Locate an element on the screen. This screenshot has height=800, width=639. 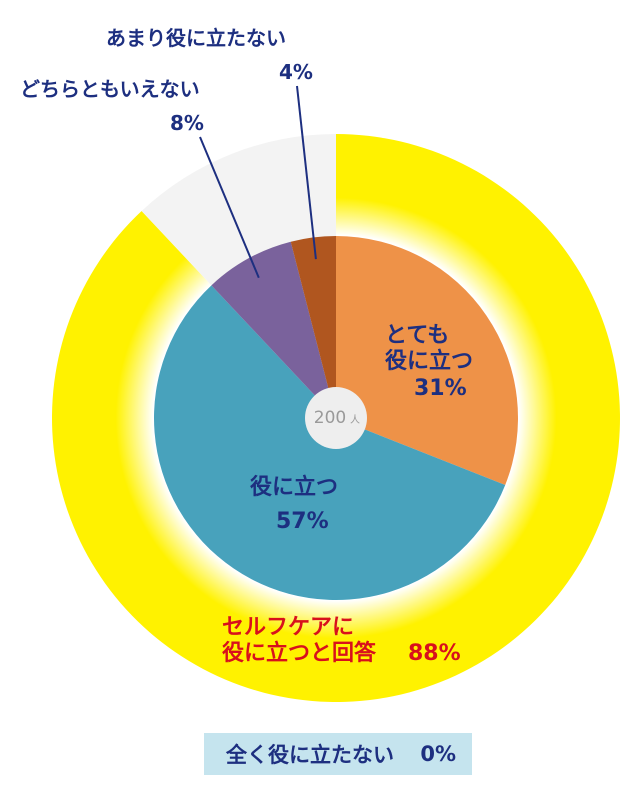
note-value: 0% is located at coordinates (438, 754).